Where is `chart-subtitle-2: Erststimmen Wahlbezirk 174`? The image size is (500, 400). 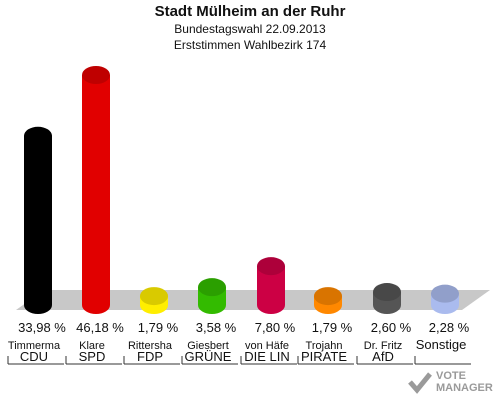 chart-subtitle-2: Erststimmen Wahlbezirk 174 is located at coordinates (250, 45).